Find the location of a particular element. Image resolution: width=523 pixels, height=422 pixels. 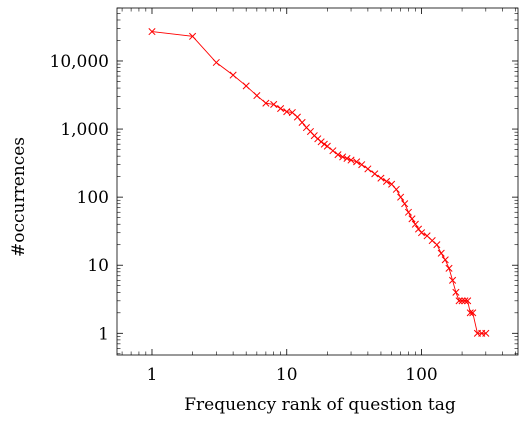

x-tick-label: 10 is located at coordinates (287, 375).